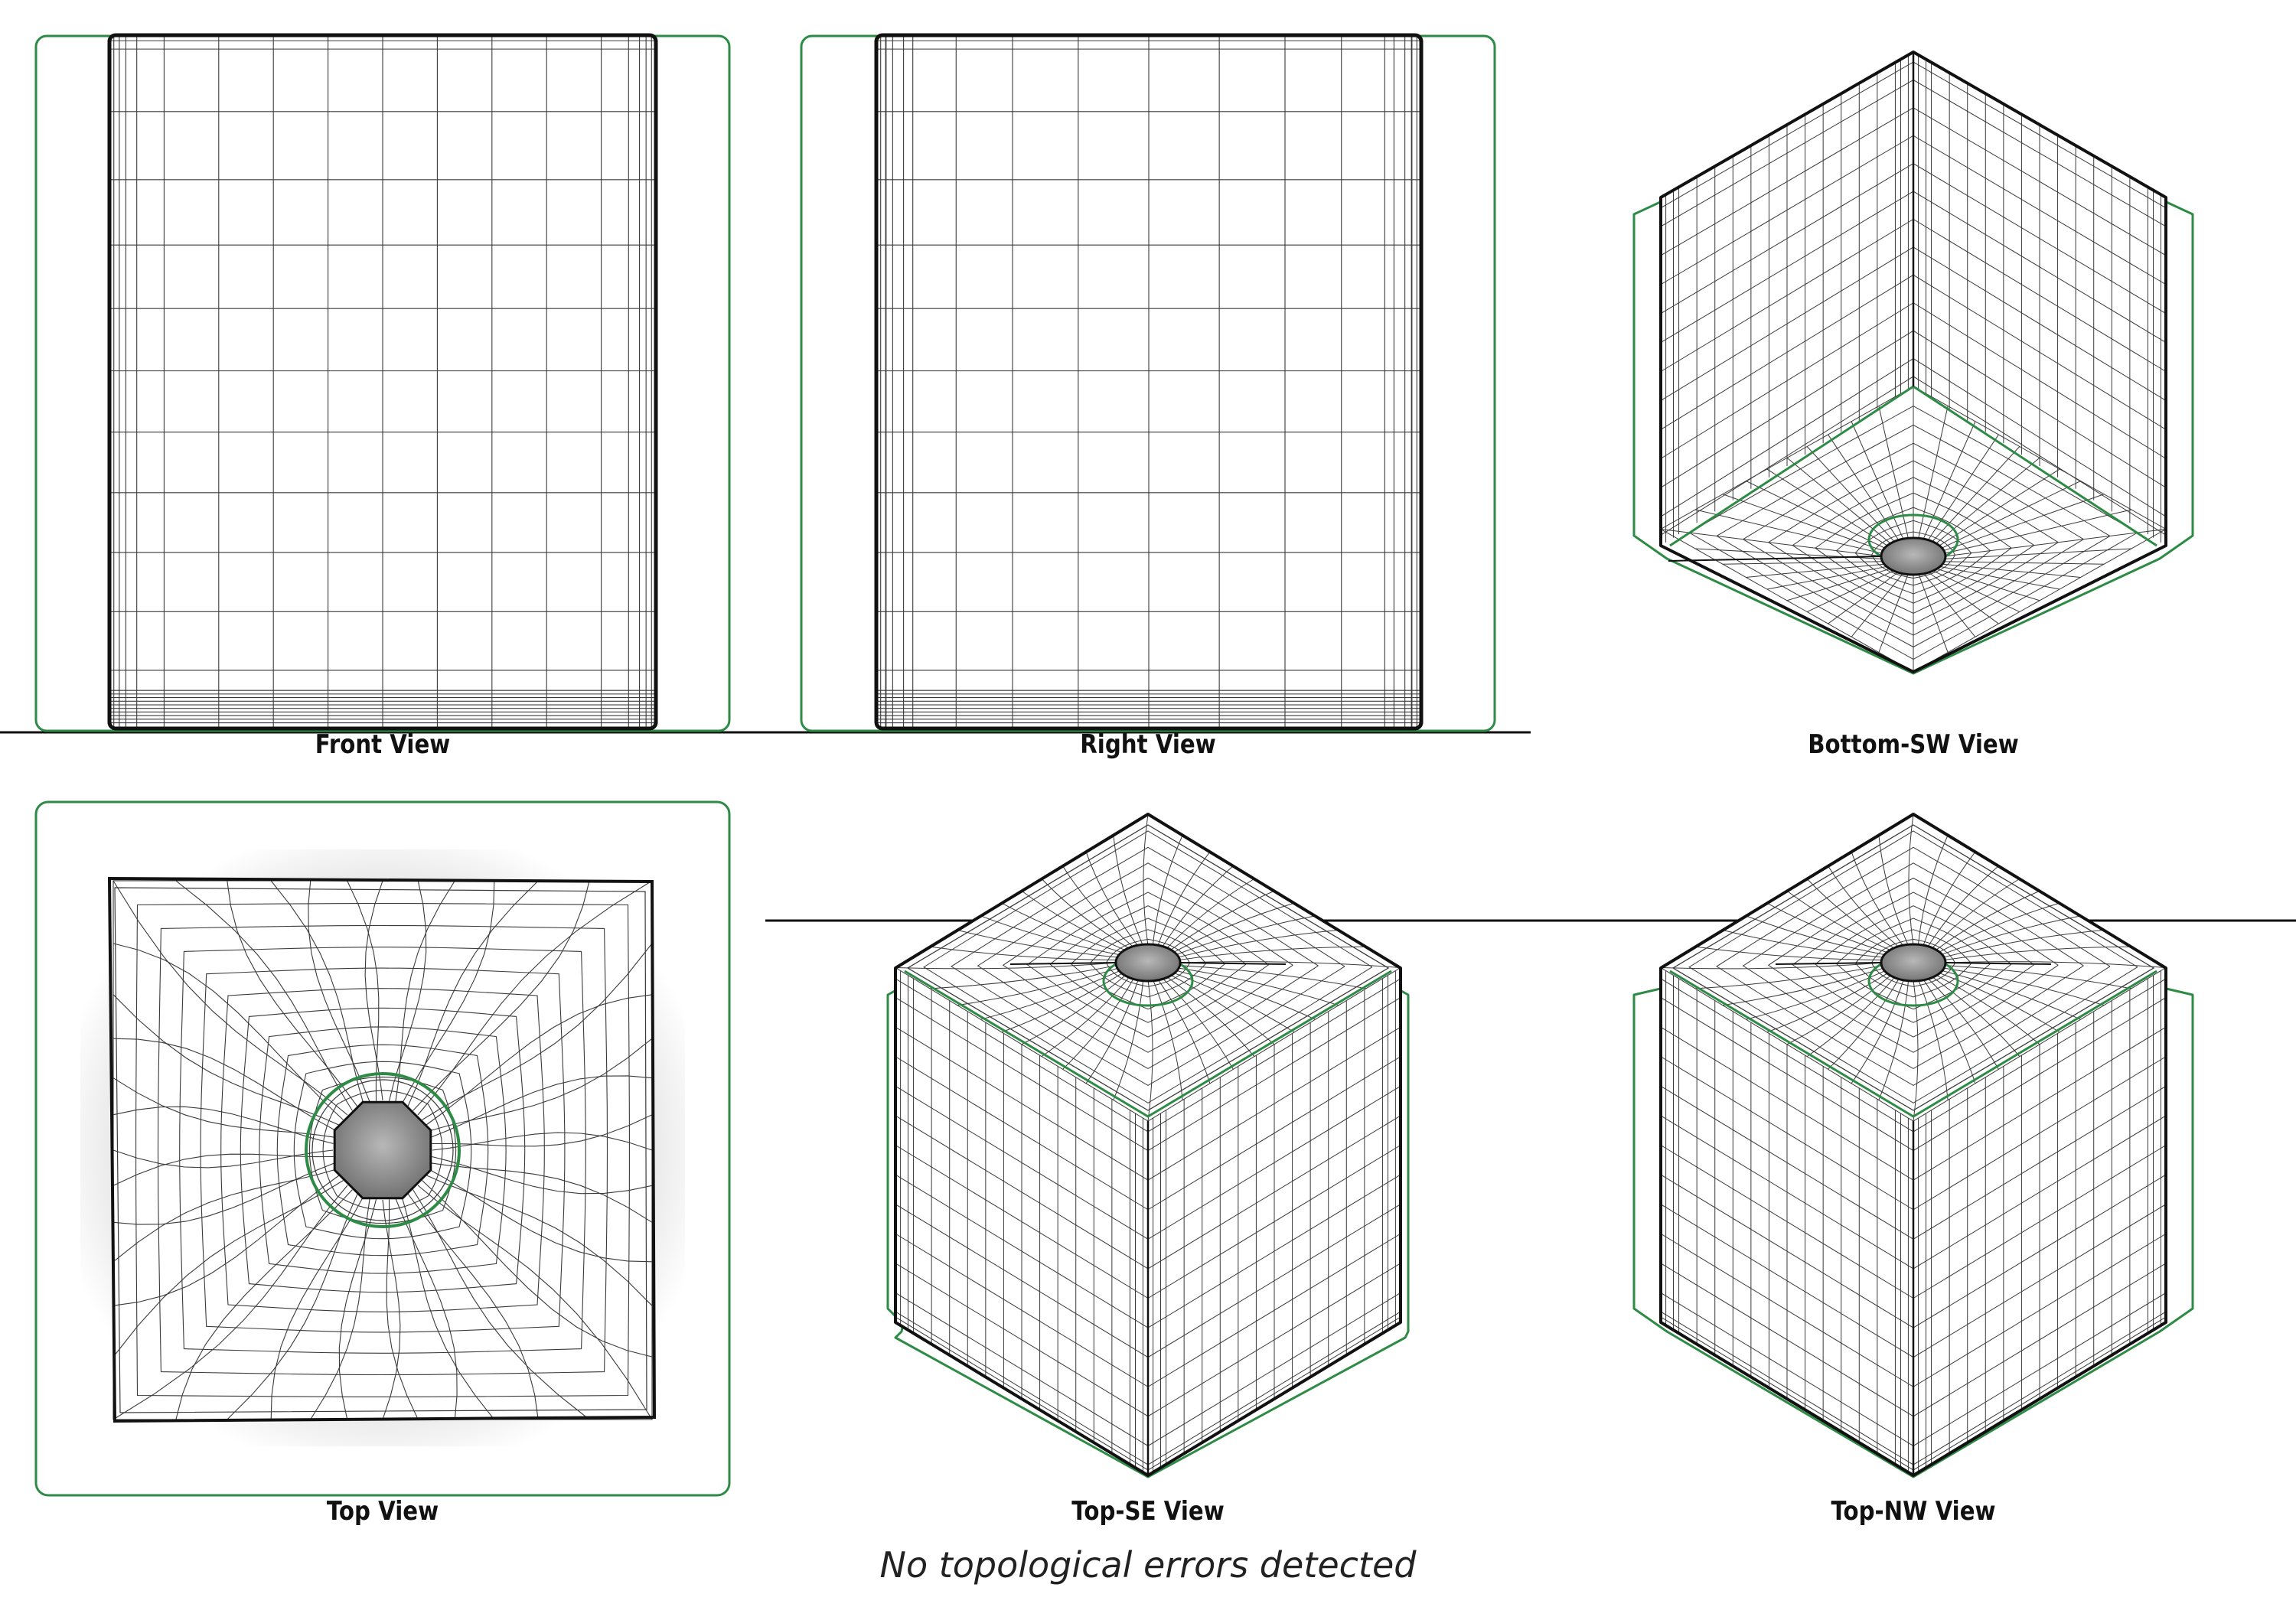 Image resolution: width=2296 pixels, height=1607 pixels. I want to click on top-nw-view-label: Top-NW View, so click(1913, 1511).